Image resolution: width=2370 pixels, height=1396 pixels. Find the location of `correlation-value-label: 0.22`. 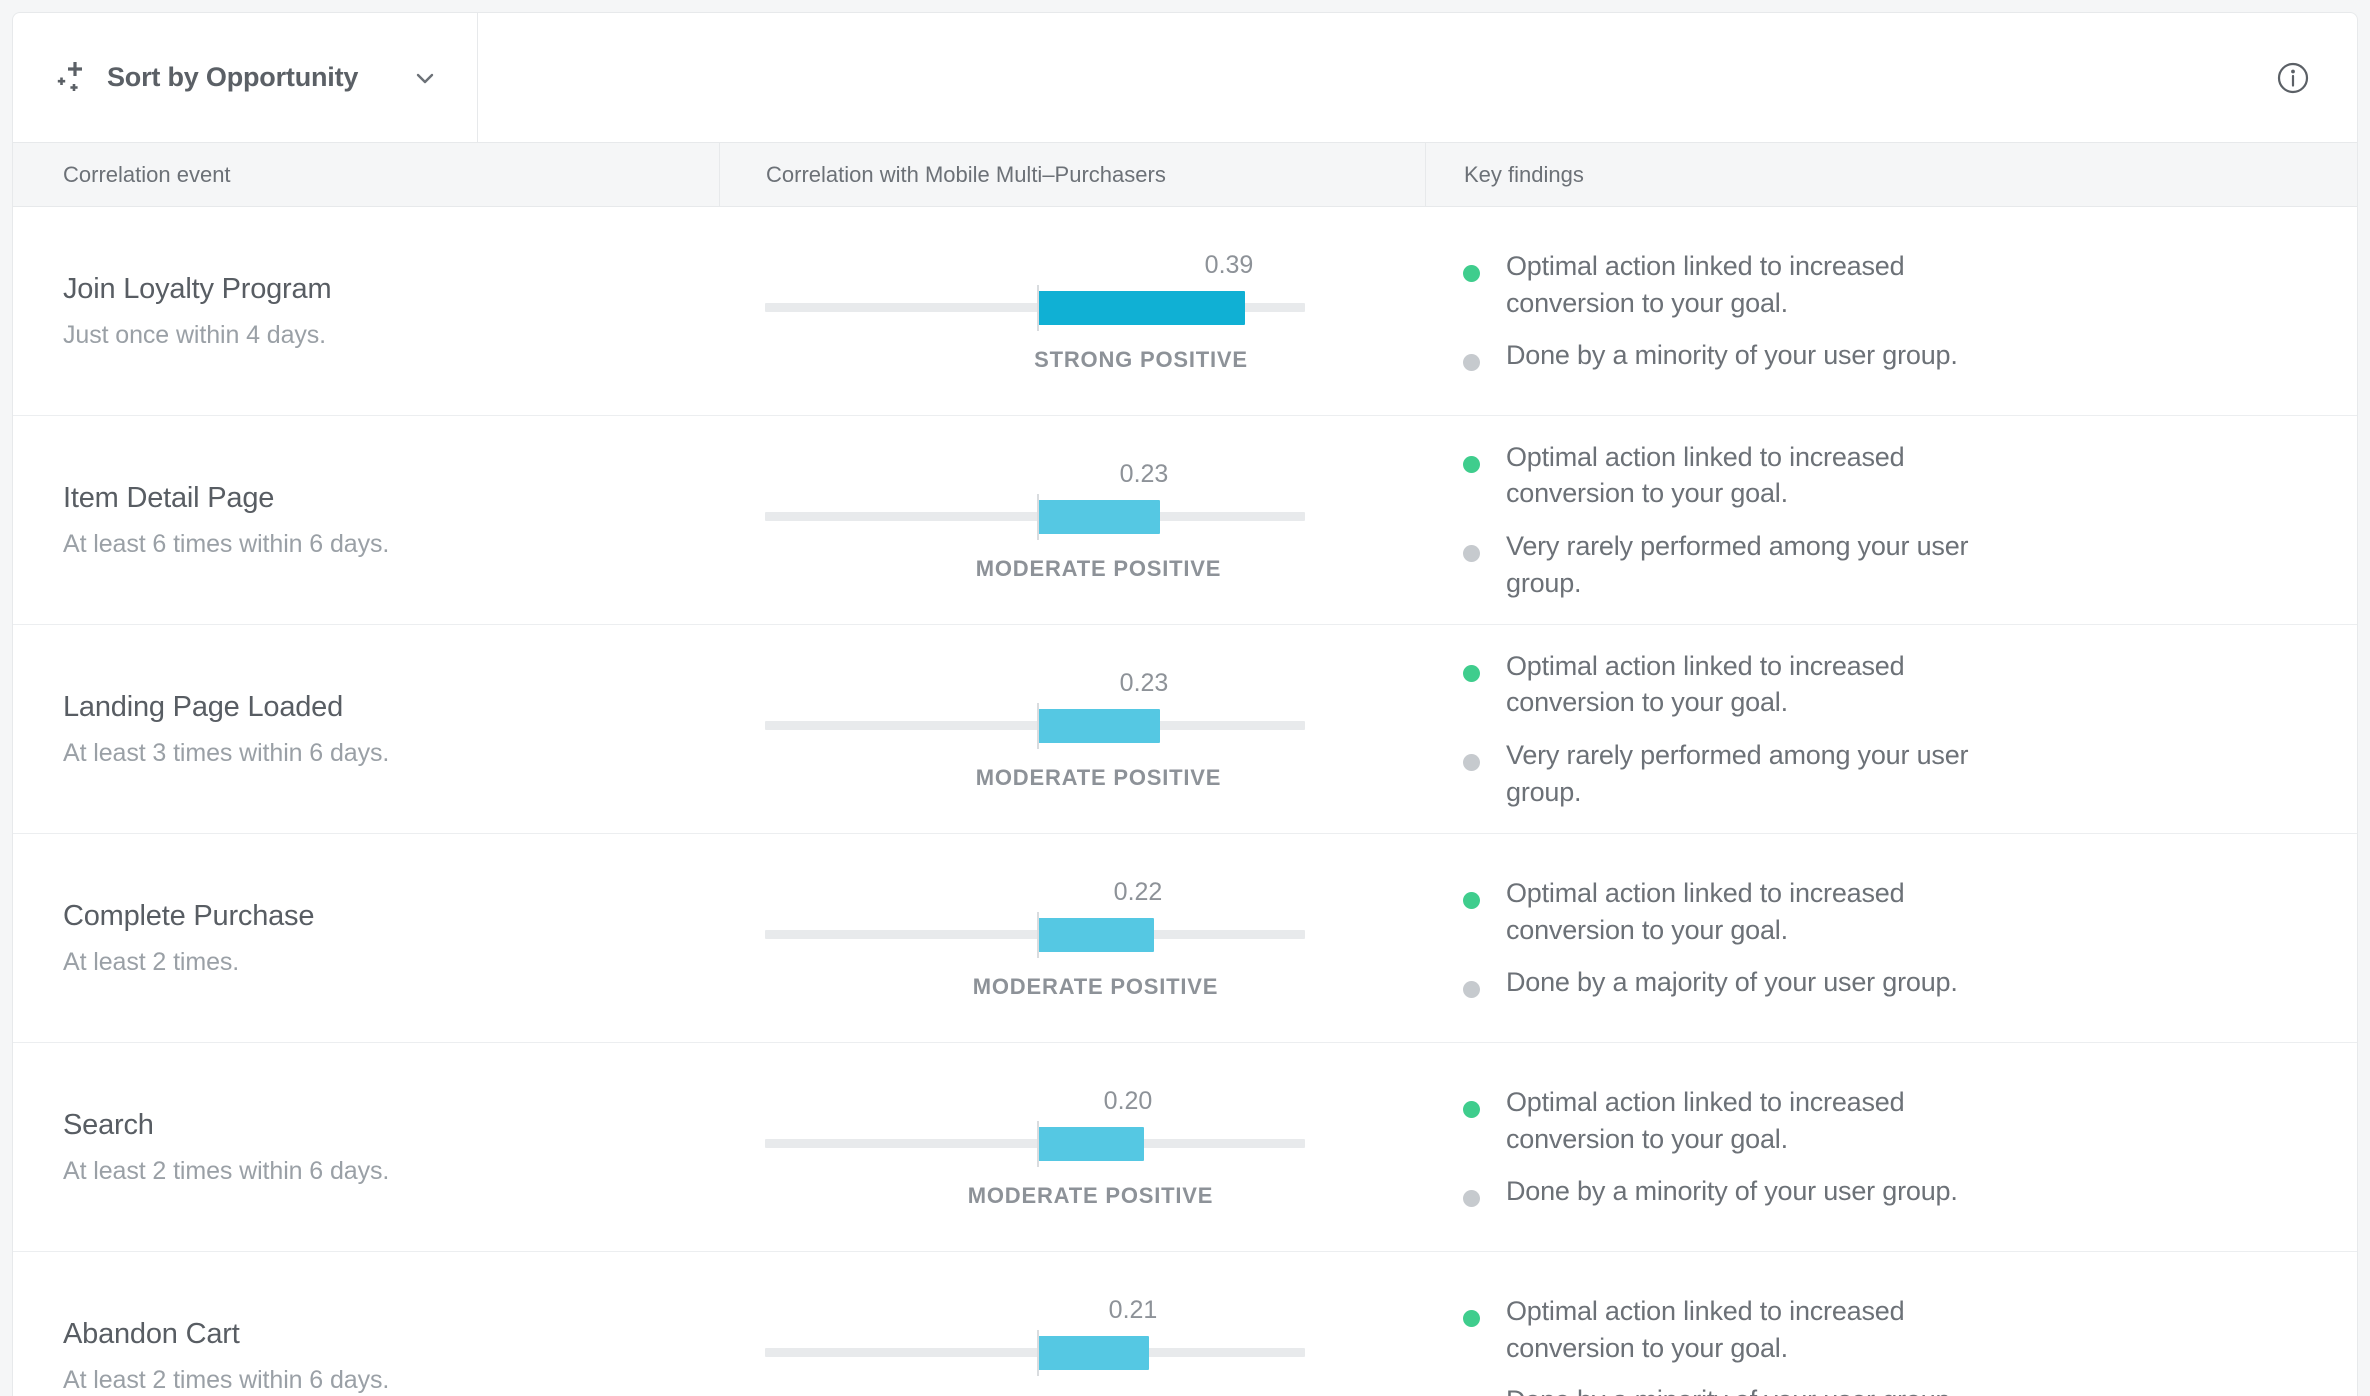

correlation-value-label: 0.22 is located at coordinates (1138, 892).